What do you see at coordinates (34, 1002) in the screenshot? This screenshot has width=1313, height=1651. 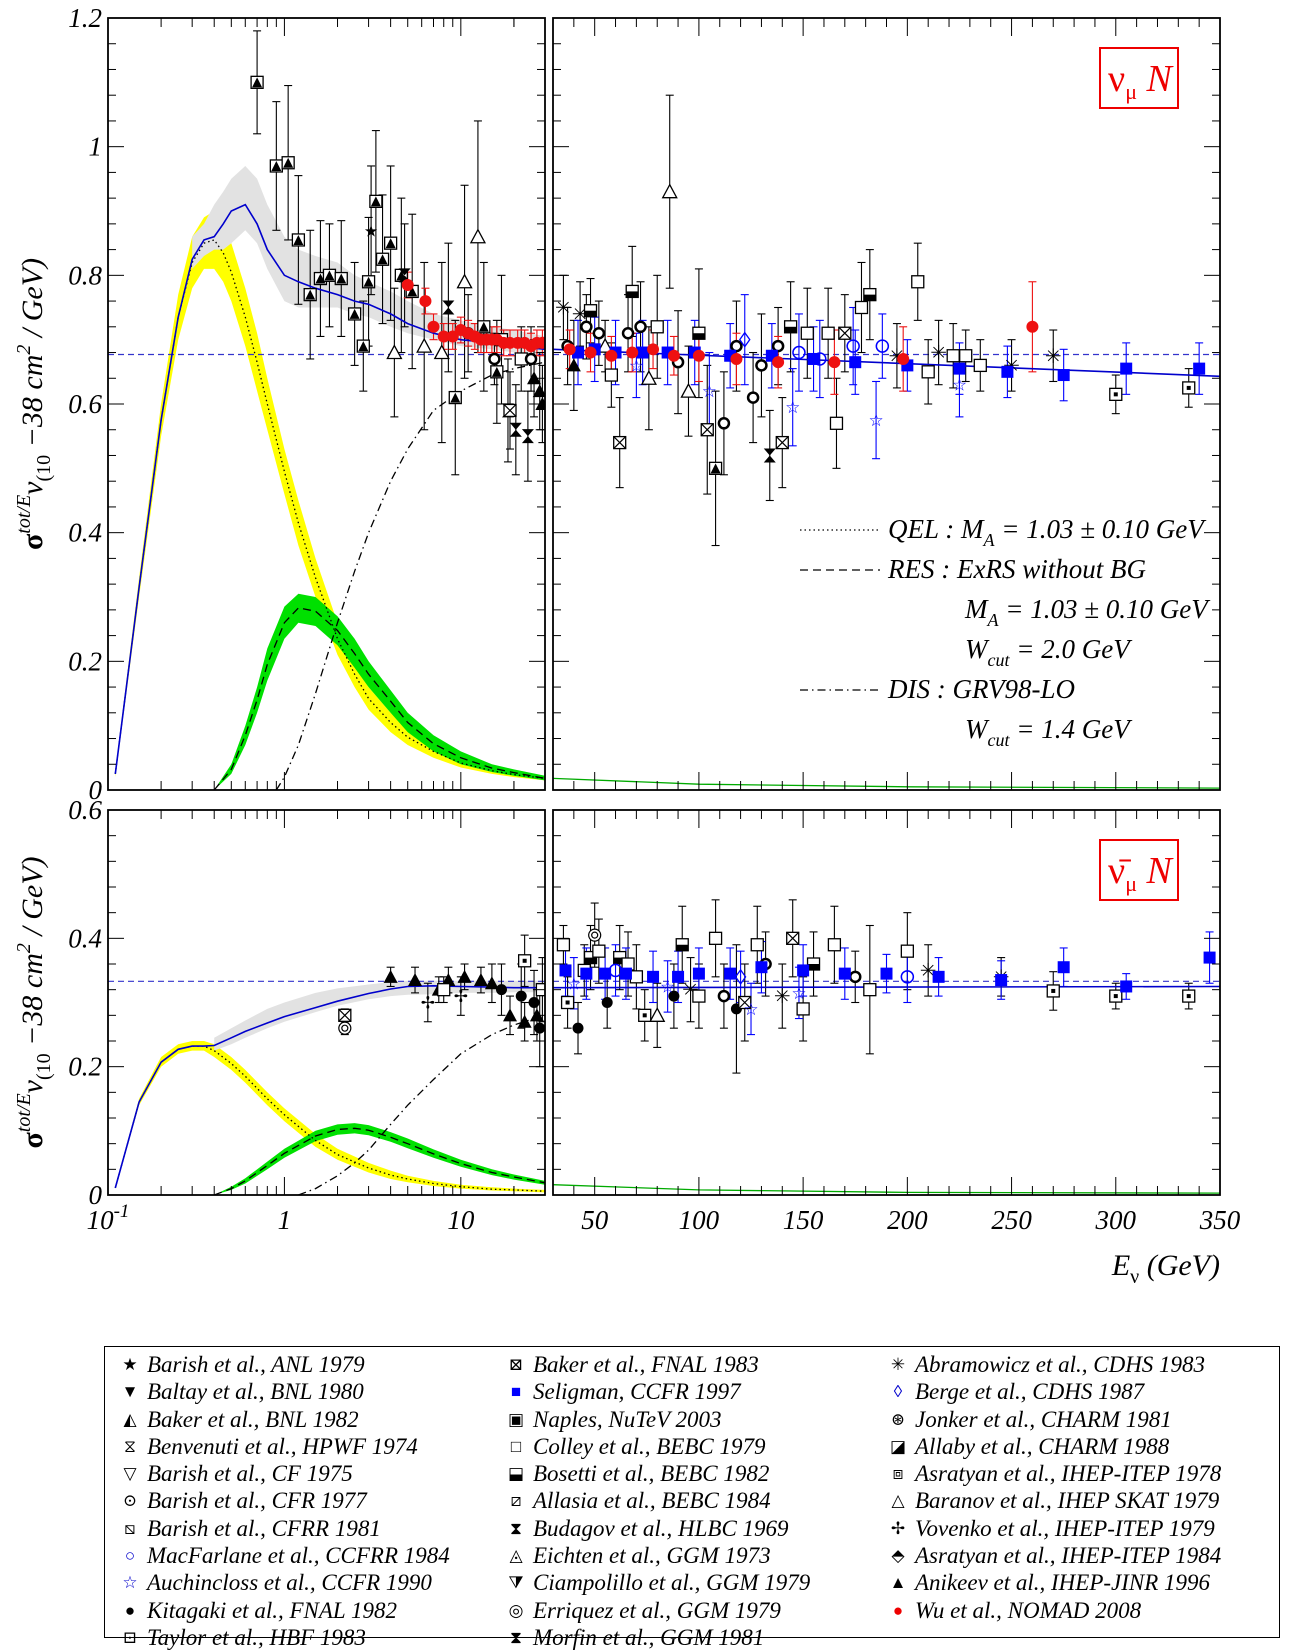 I see `y-axis-label: σtot/Eν(10 −38 cm2 / GeV)` at bounding box center [34, 1002].